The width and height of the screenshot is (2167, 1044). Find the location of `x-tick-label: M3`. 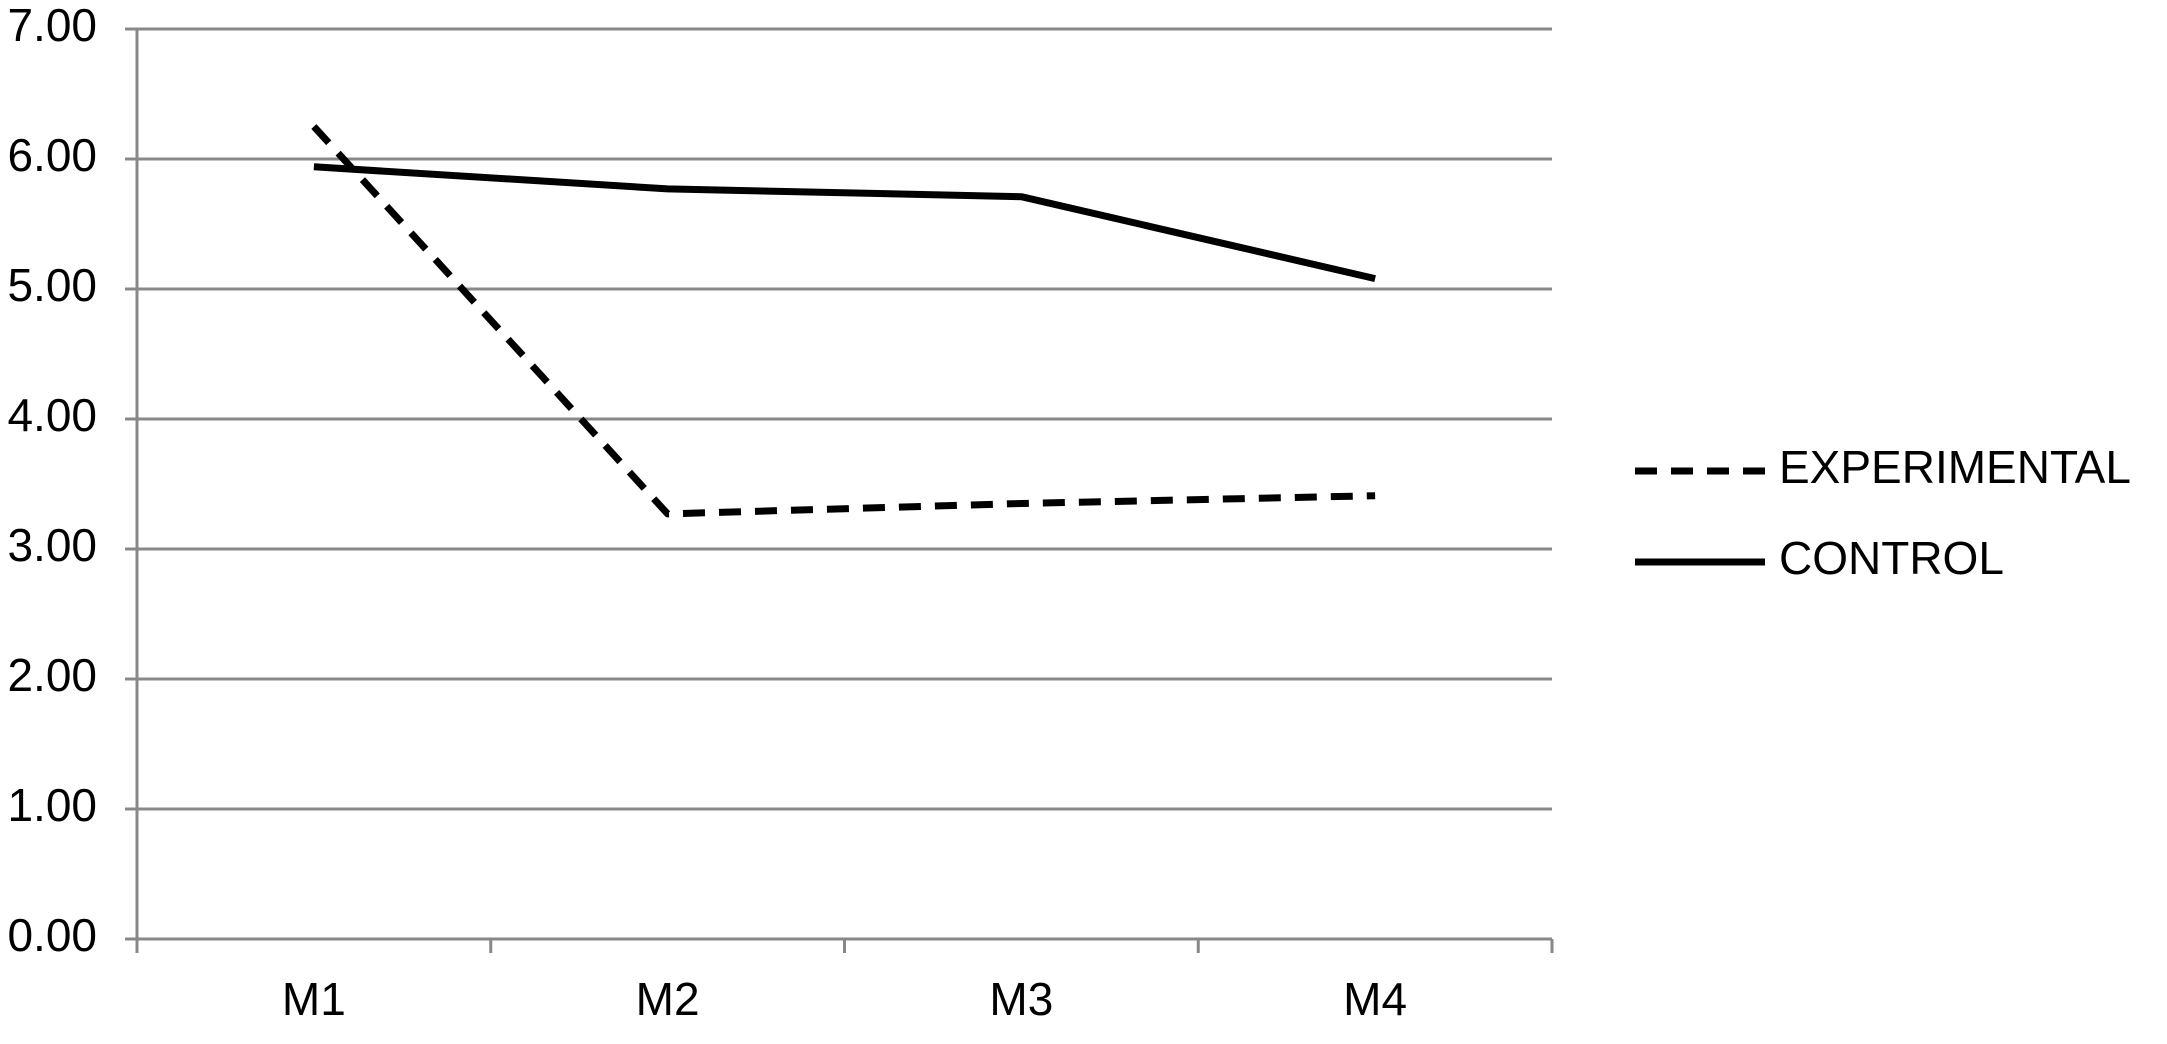

x-tick-label: M3 is located at coordinates (1021, 999).